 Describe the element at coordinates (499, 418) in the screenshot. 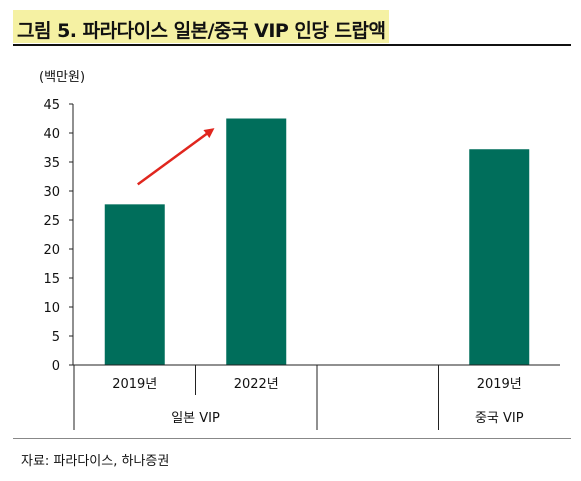

I see `x-group-label: 중국 VIP` at that location.